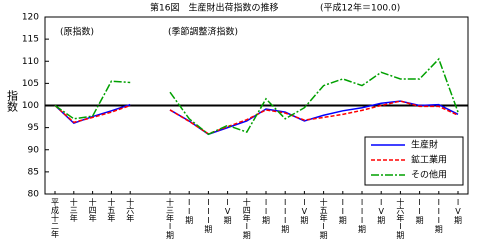 This screenshot has height=246, width=480. What do you see at coordinates (92, 210) in the screenshot?
I see `x-tick-label: 十四年` at bounding box center [92, 210].